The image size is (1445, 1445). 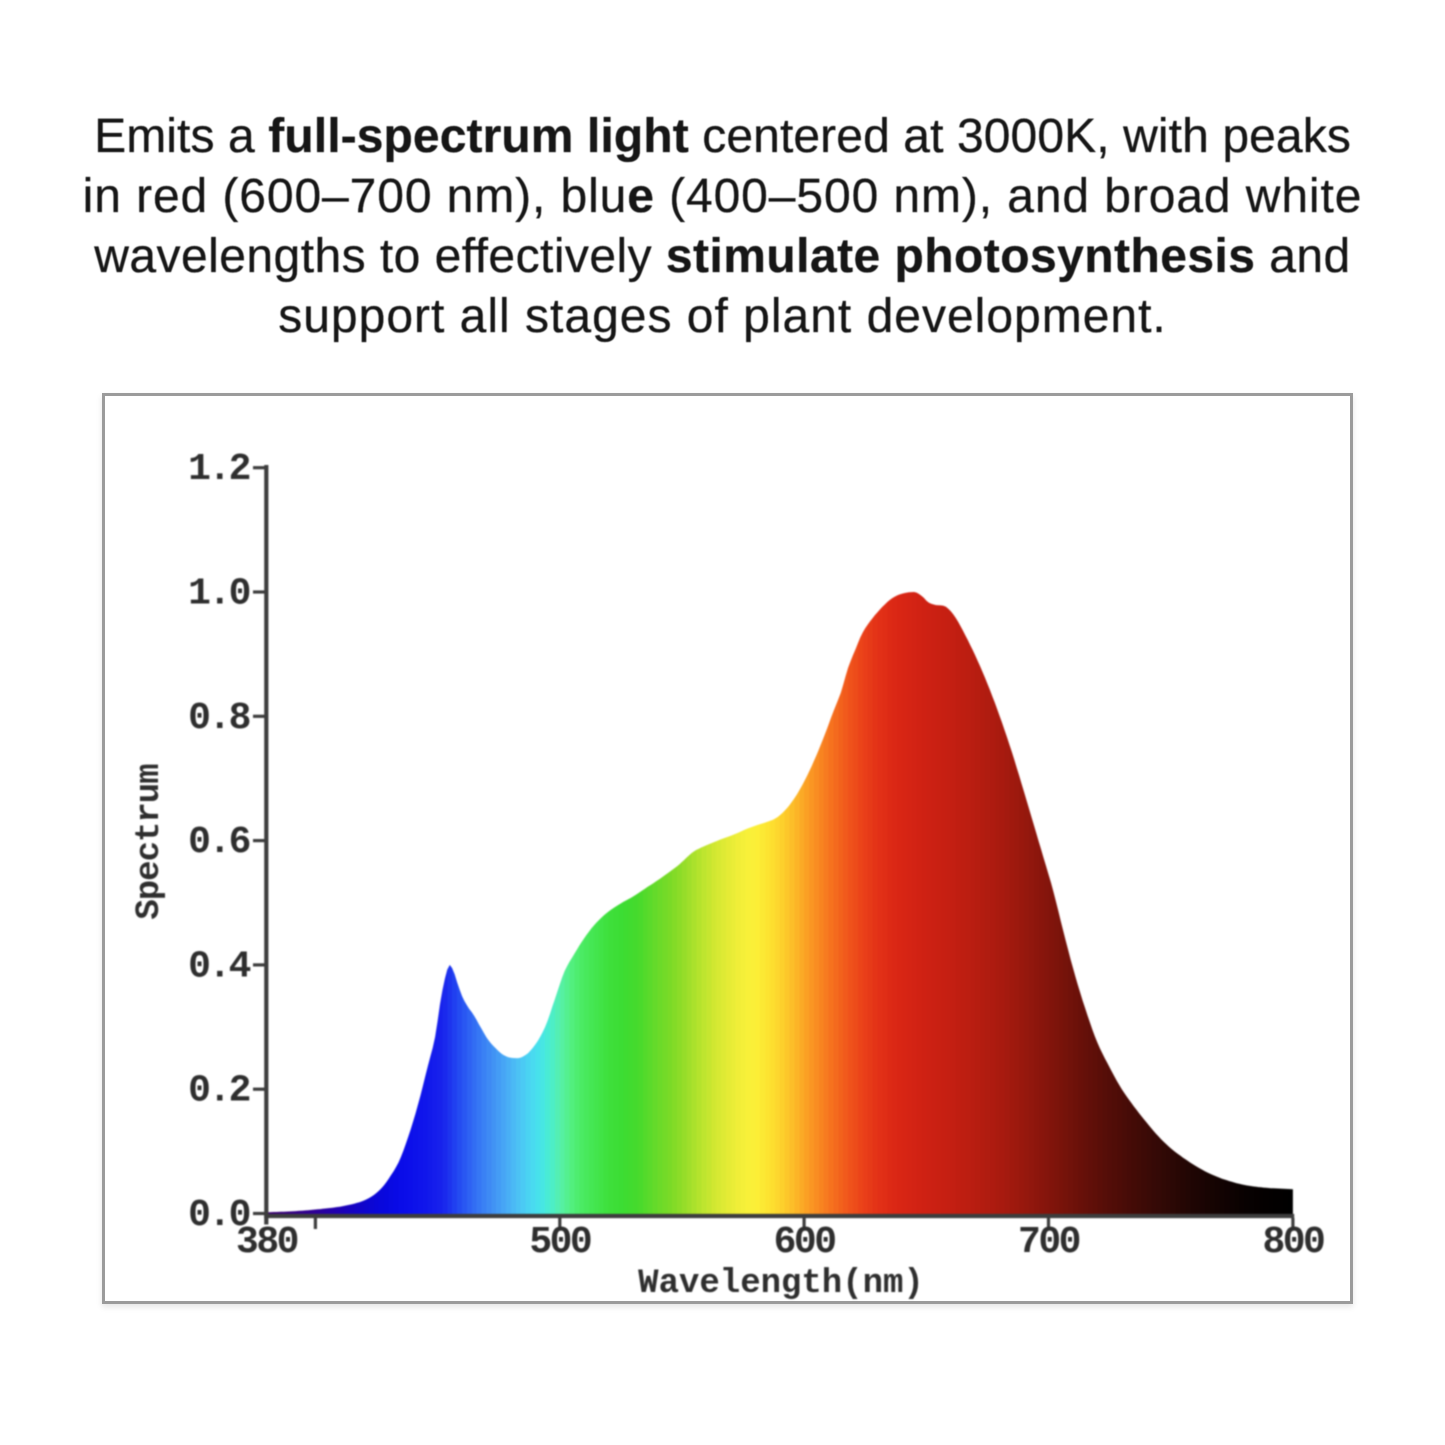 I want to click on svg-text: Wavelength(nm), so click(x=781, y=1284).